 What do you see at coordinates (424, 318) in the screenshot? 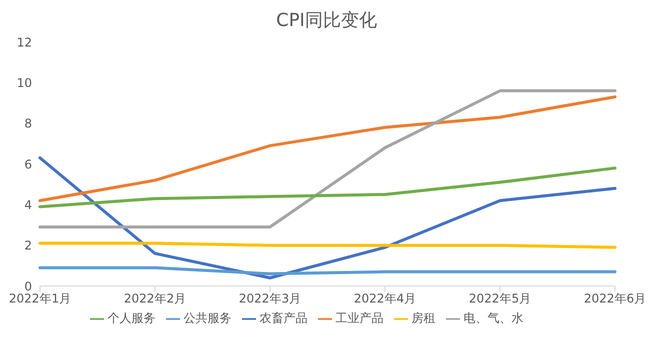
I see `legend-label: 房租` at bounding box center [424, 318].